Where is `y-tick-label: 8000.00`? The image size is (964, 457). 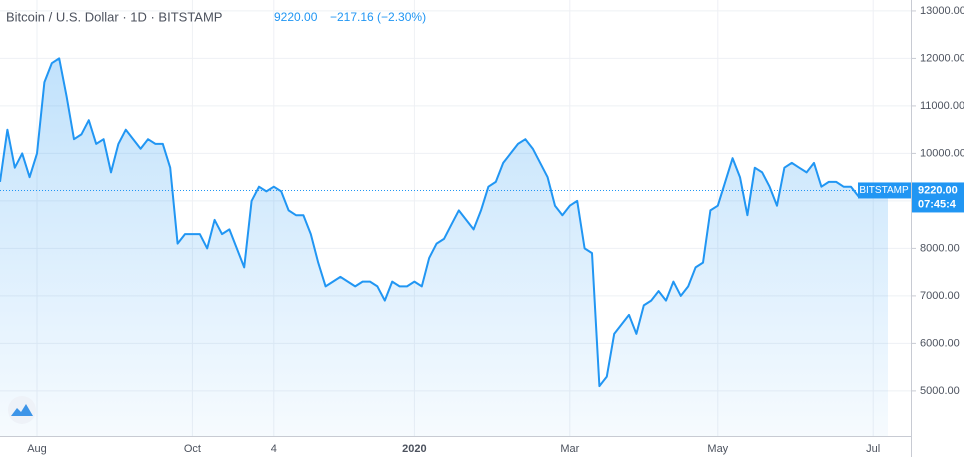 y-tick-label: 8000.00 is located at coordinates (940, 248).